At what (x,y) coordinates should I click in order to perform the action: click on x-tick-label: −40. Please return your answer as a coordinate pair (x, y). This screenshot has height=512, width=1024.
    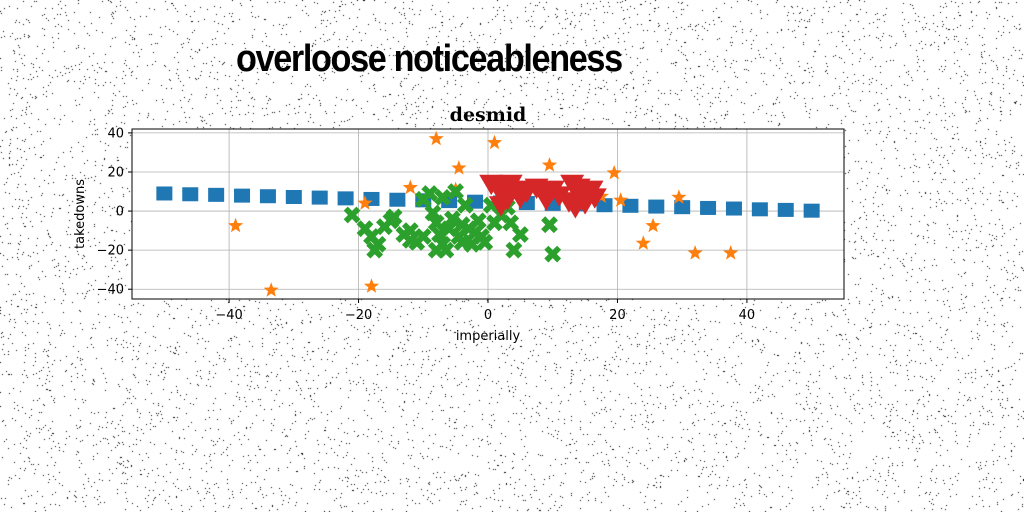
    Looking at the image, I should click on (228, 315).